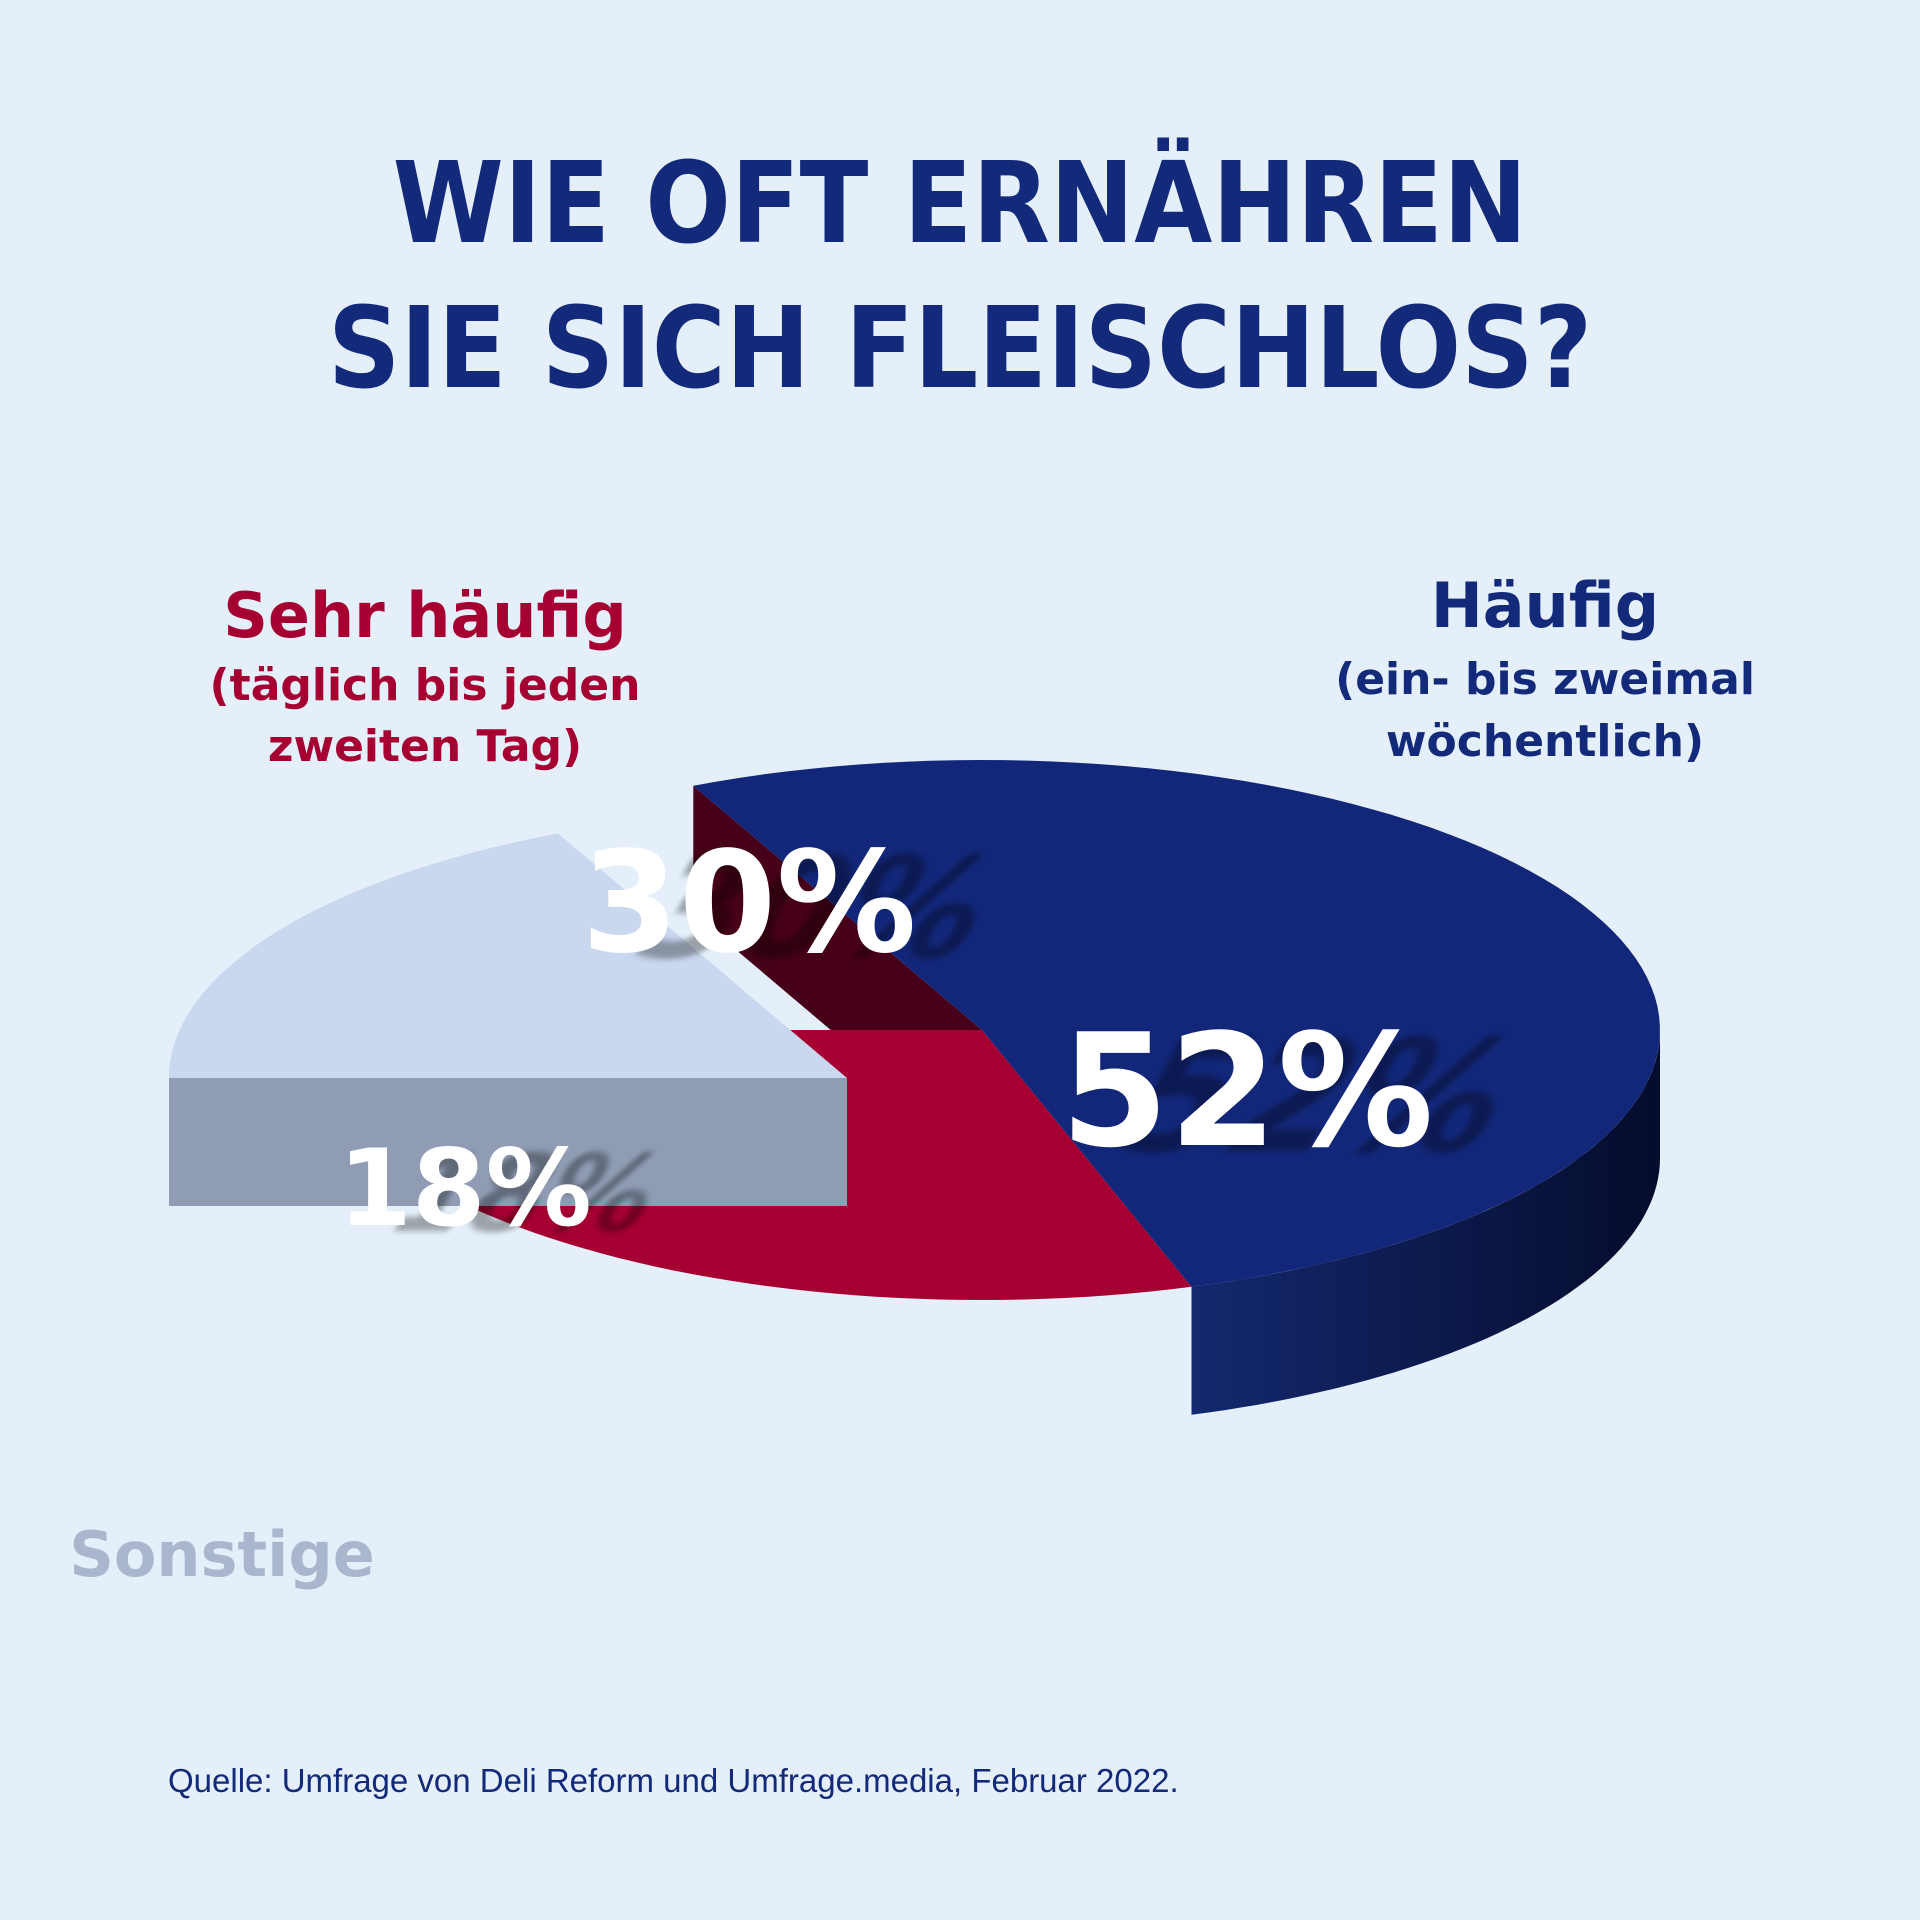  What do you see at coordinates (425, 746) in the screenshot?
I see `legend-detail-sehr-haeufig-2: zweiten Tag)` at bounding box center [425, 746].